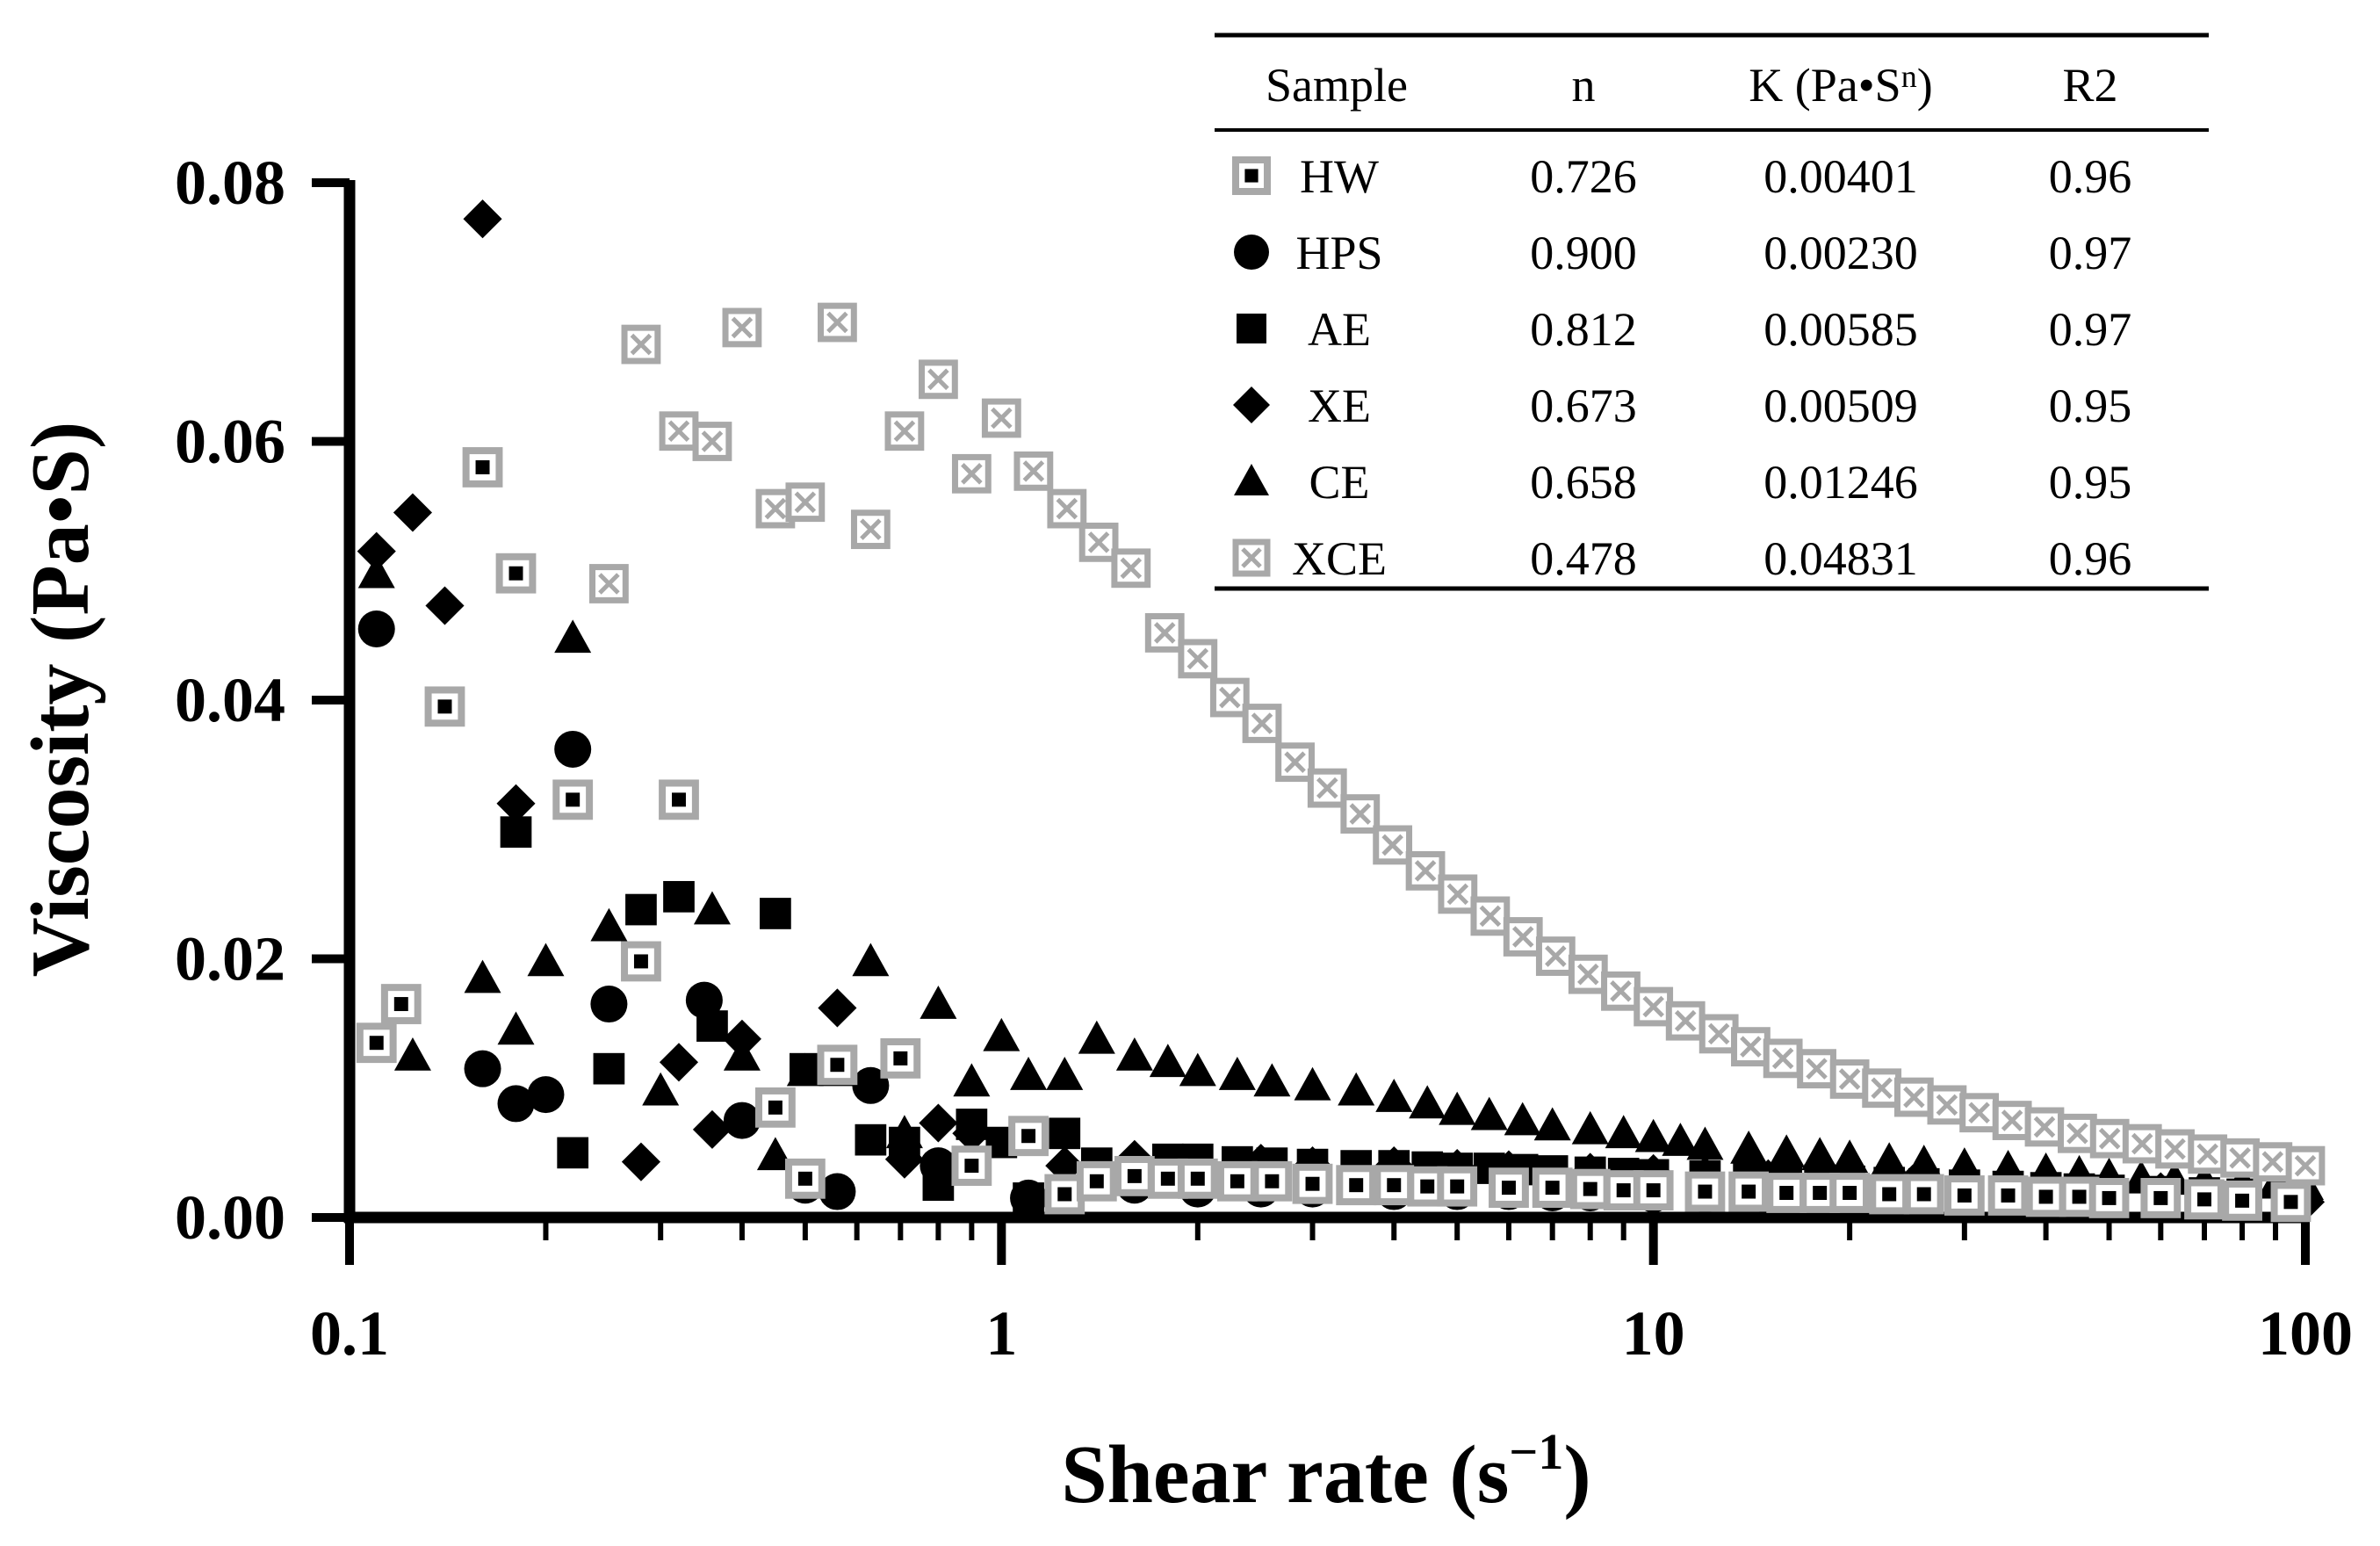 This screenshot has height=1546, width=2380. Describe the element at coordinates (1840, 86) in the screenshot. I see `table-header-k: K (Pa•Sn)` at that location.